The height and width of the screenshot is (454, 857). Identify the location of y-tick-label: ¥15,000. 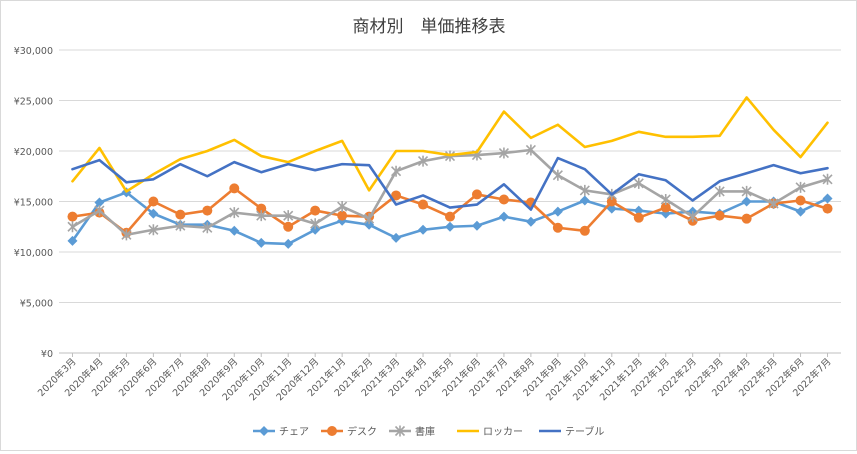
(33, 203).